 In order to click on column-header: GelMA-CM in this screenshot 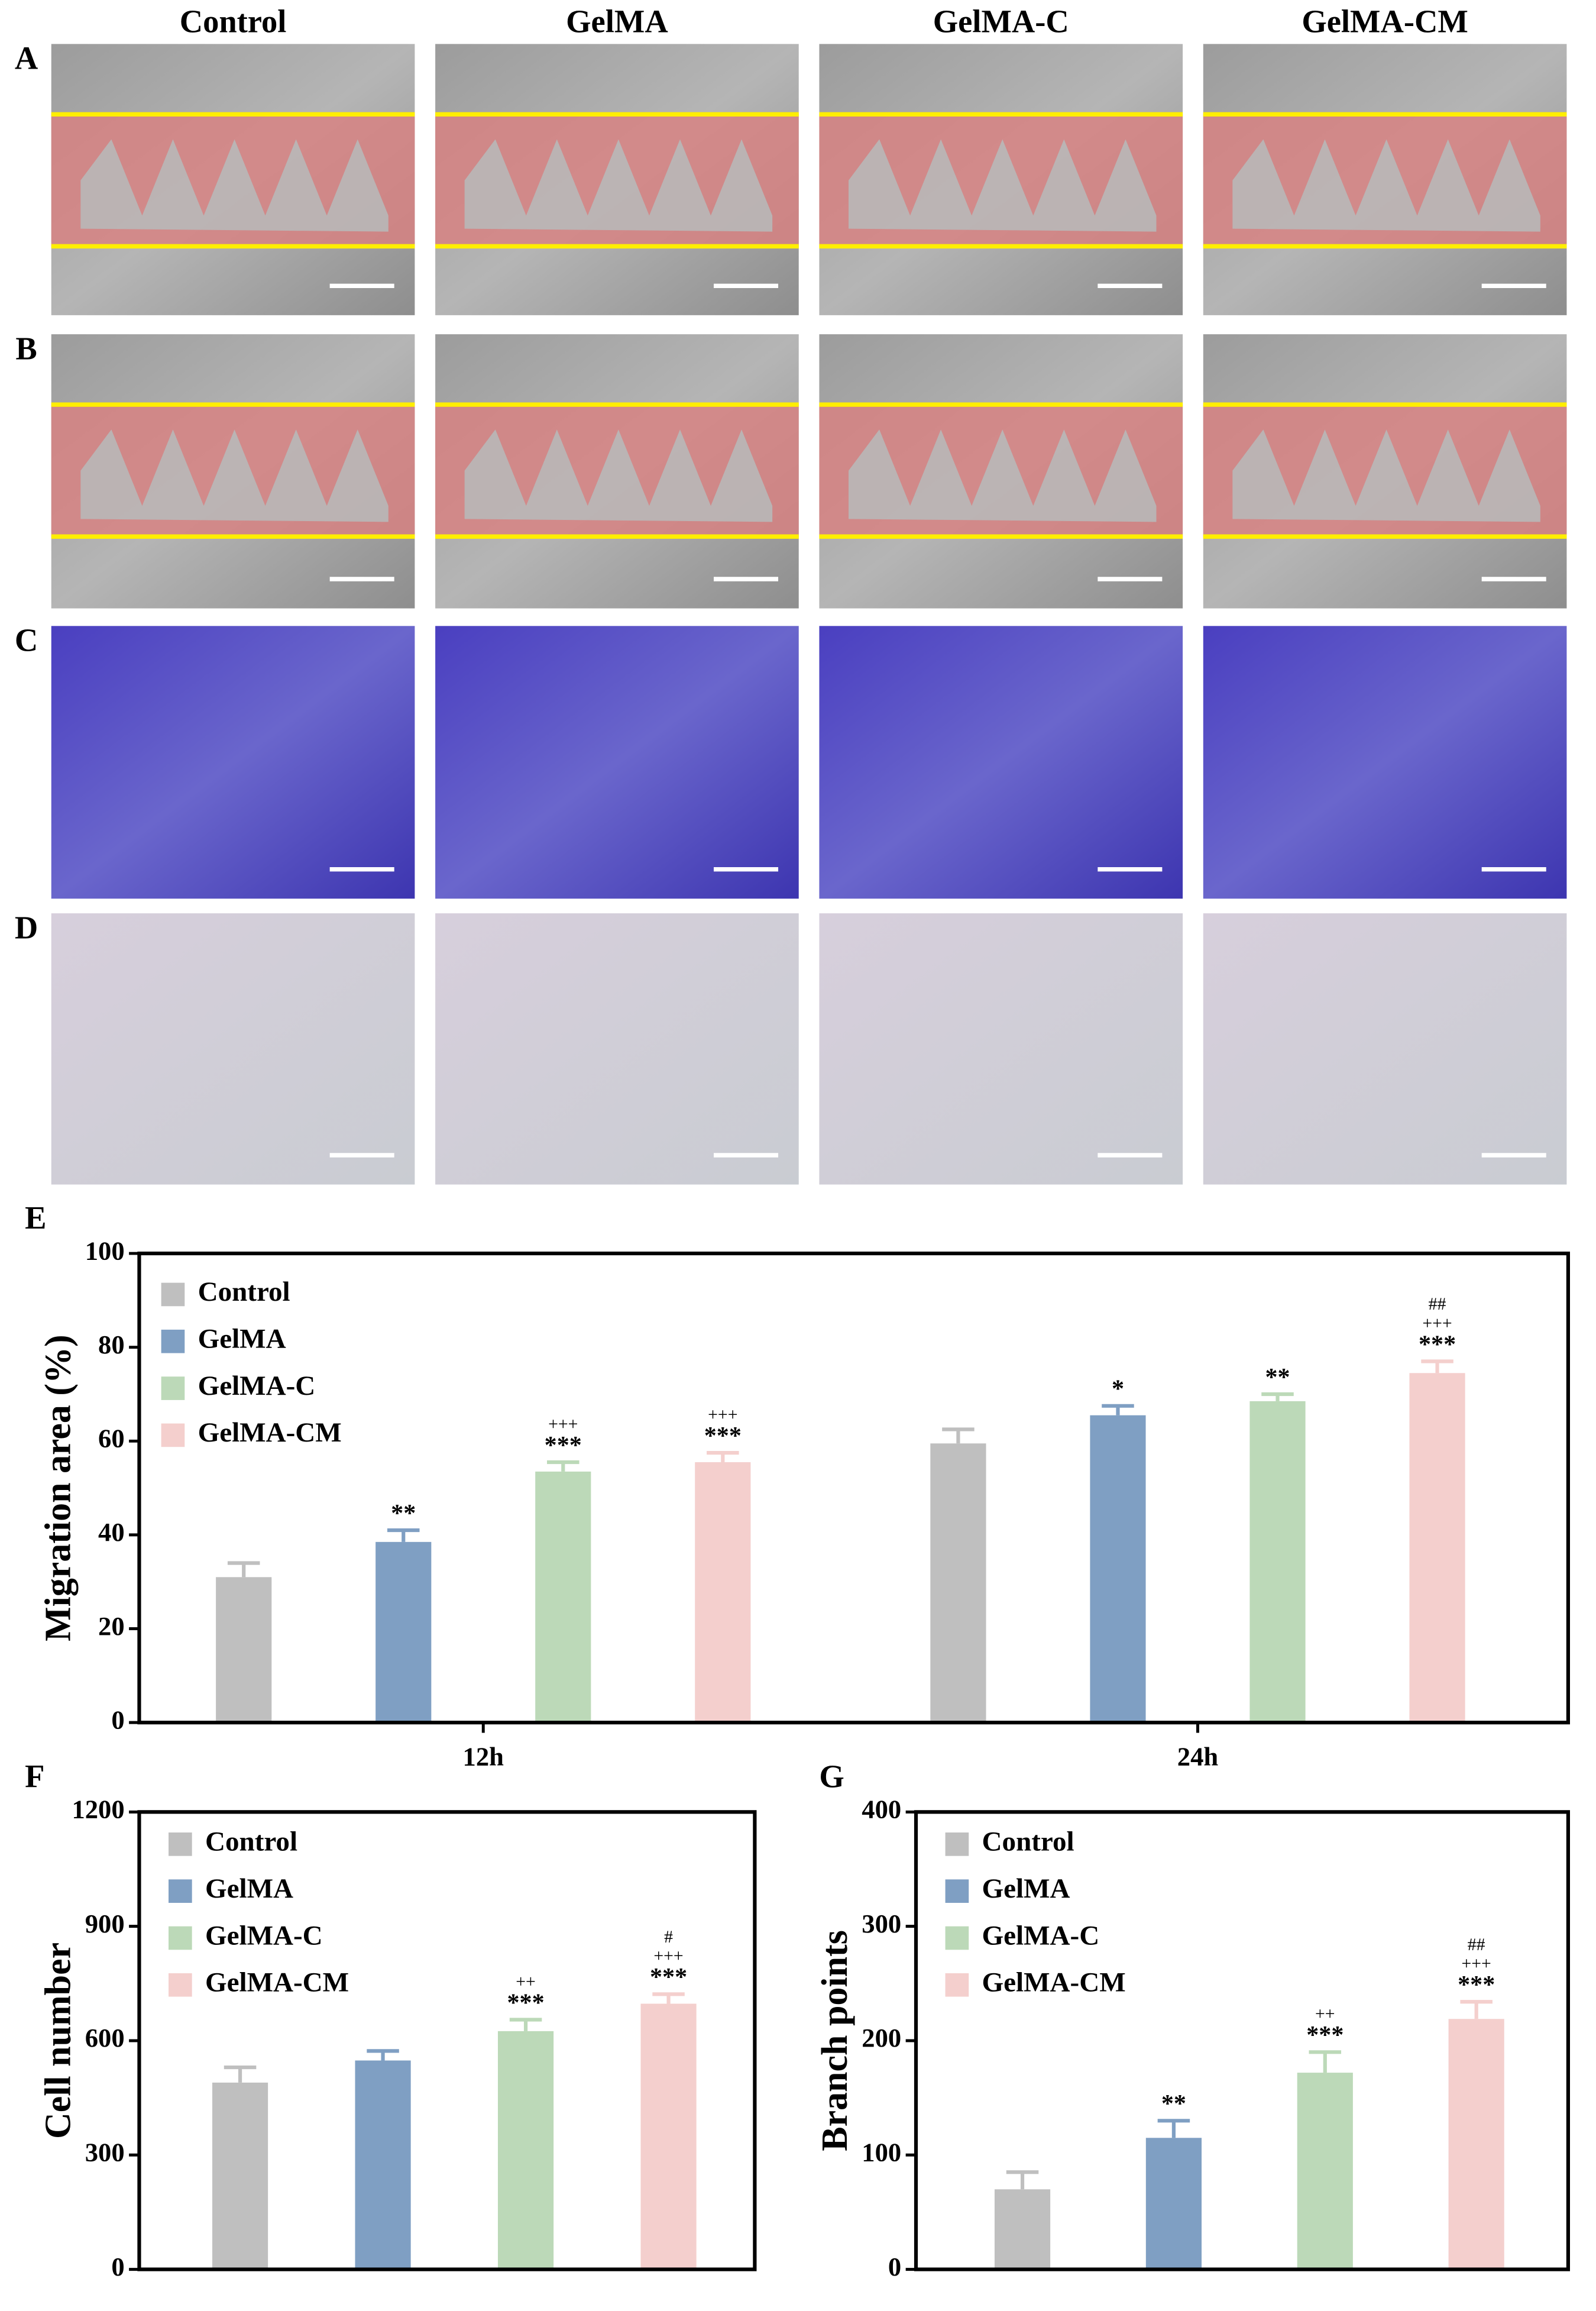, I will do `click(1385, 22)`.